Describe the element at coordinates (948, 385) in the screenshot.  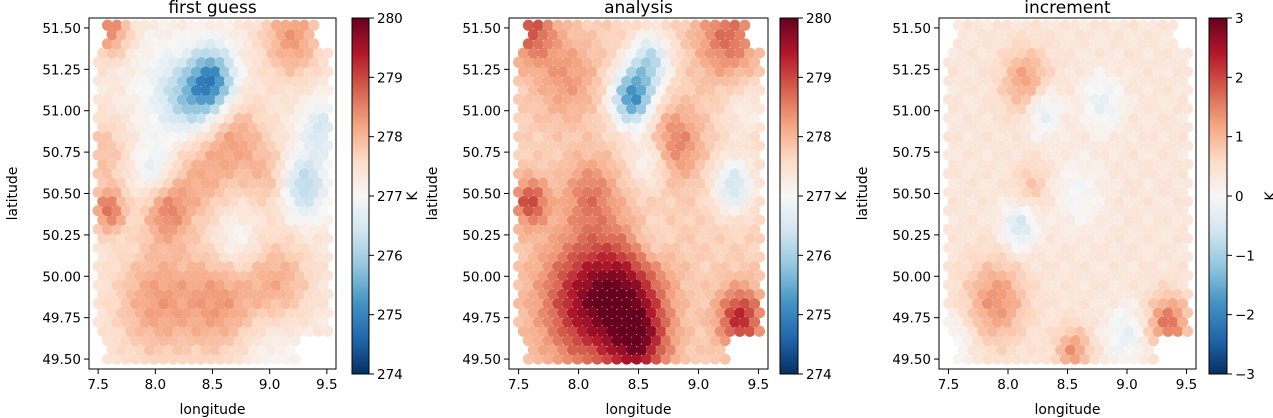
I see `x-tick-label: 7.5` at that location.